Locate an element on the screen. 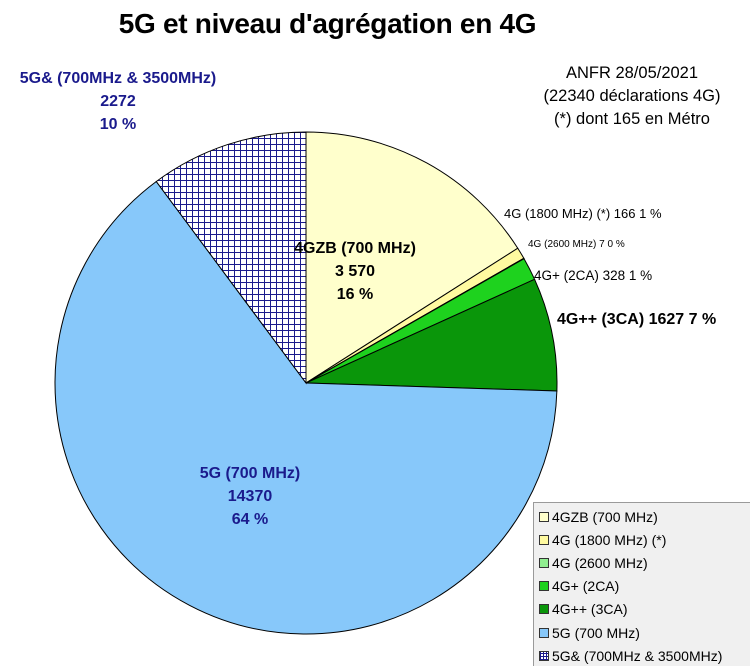 This screenshot has height=667, width=750. slice-label-4gplusplus: 4G++ (3CA) 1627 7 % is located at coordinates (637, 319).